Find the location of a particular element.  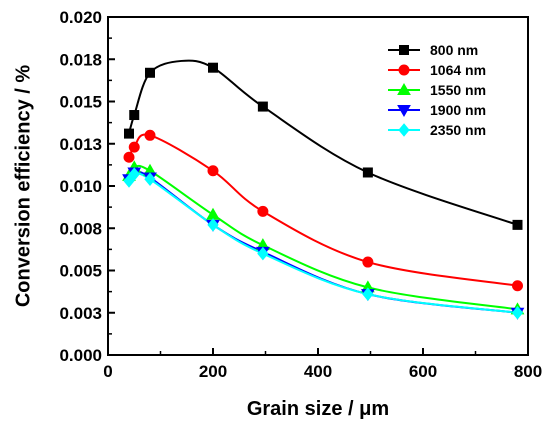

legend-label: 2350 nm is located at coordinates (458, 130).